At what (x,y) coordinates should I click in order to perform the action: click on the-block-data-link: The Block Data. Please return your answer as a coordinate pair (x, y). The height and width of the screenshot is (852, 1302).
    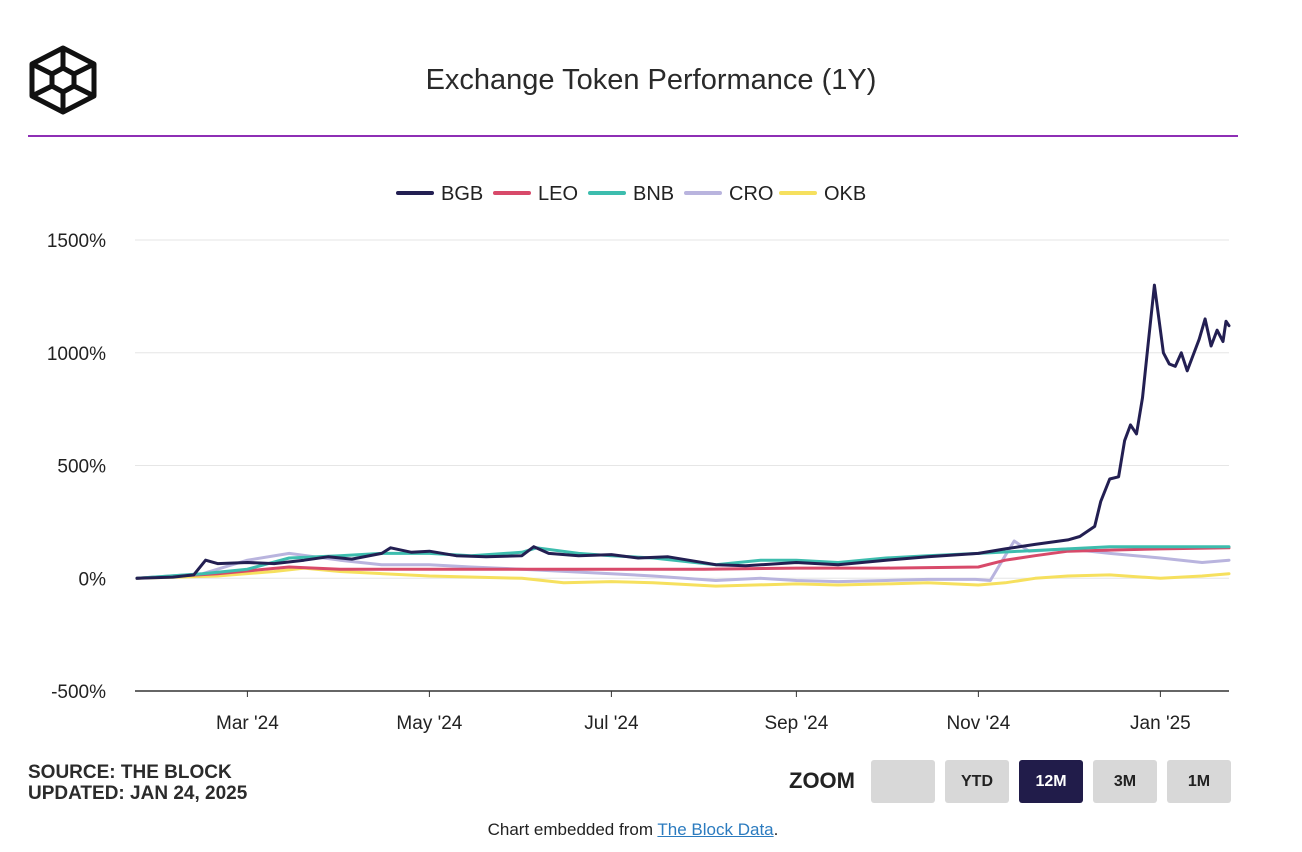
    Looking at the image, I should click on (715, 829).